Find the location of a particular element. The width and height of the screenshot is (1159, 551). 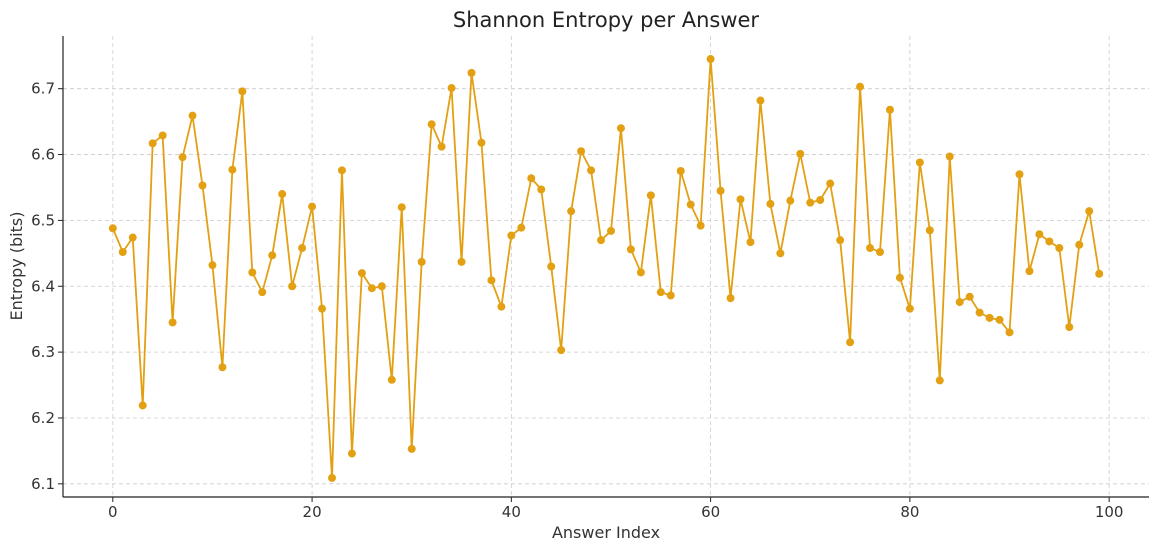

x-tick-label: 40 is located at coordinates (511, 512).